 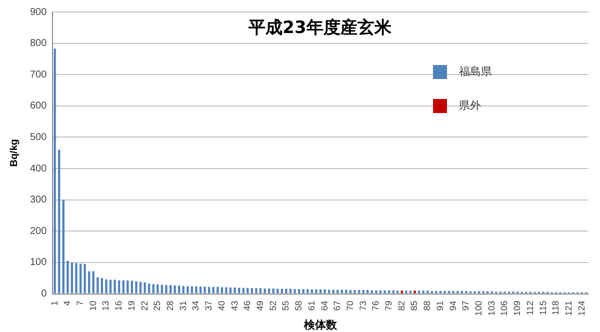 I want to click on x-tick-label: 115, so click(x=543, y=308).